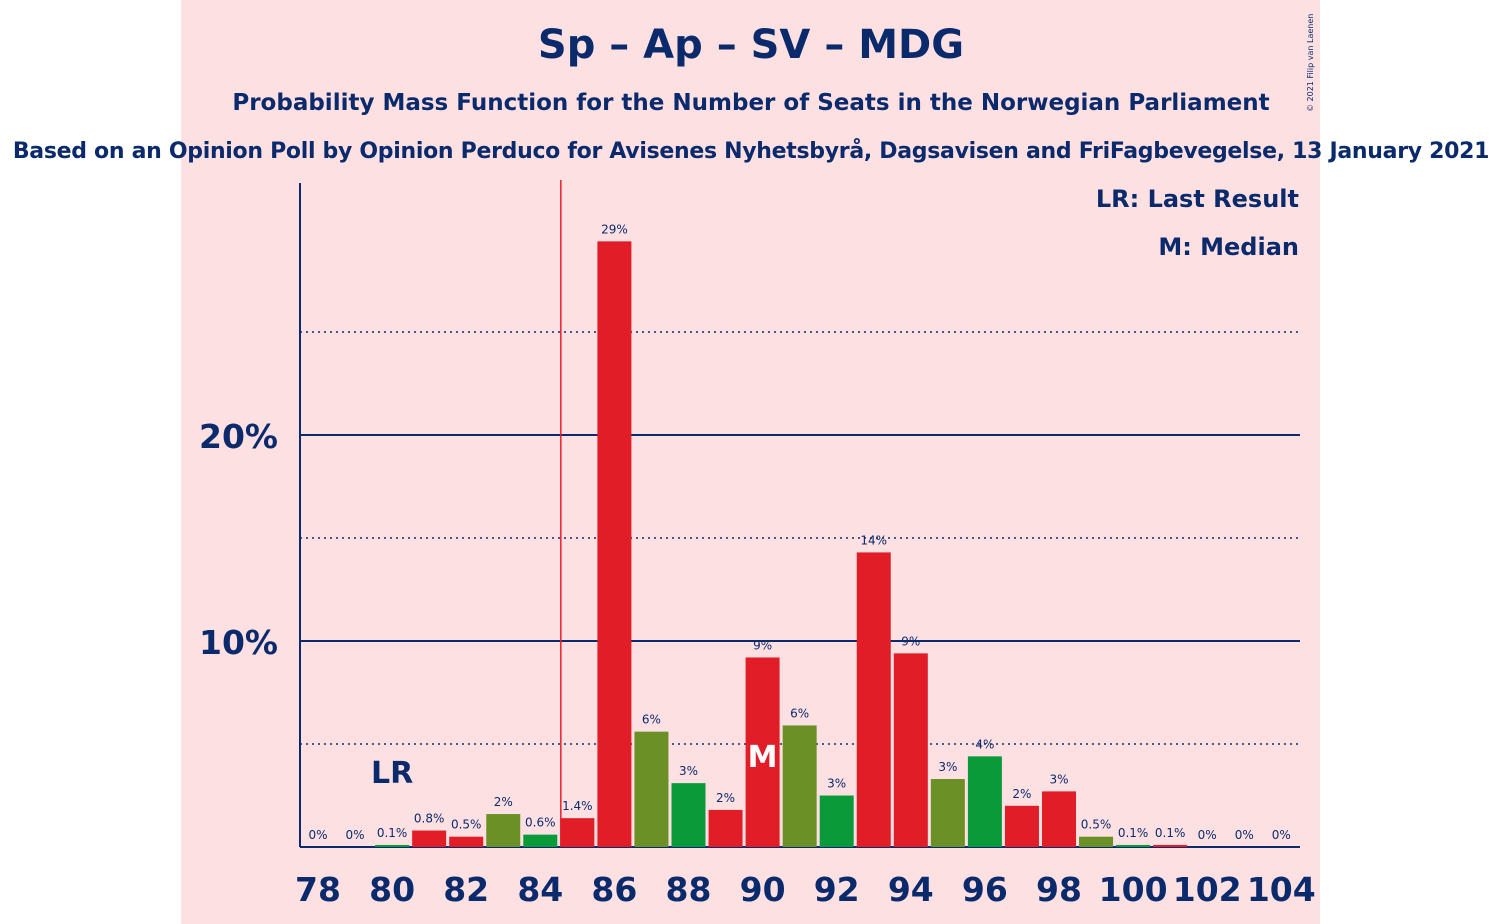  What do you see at coordinates (763, 757) in the screenshot?
I see `median-marker: M` at bounding box center [763, 757].